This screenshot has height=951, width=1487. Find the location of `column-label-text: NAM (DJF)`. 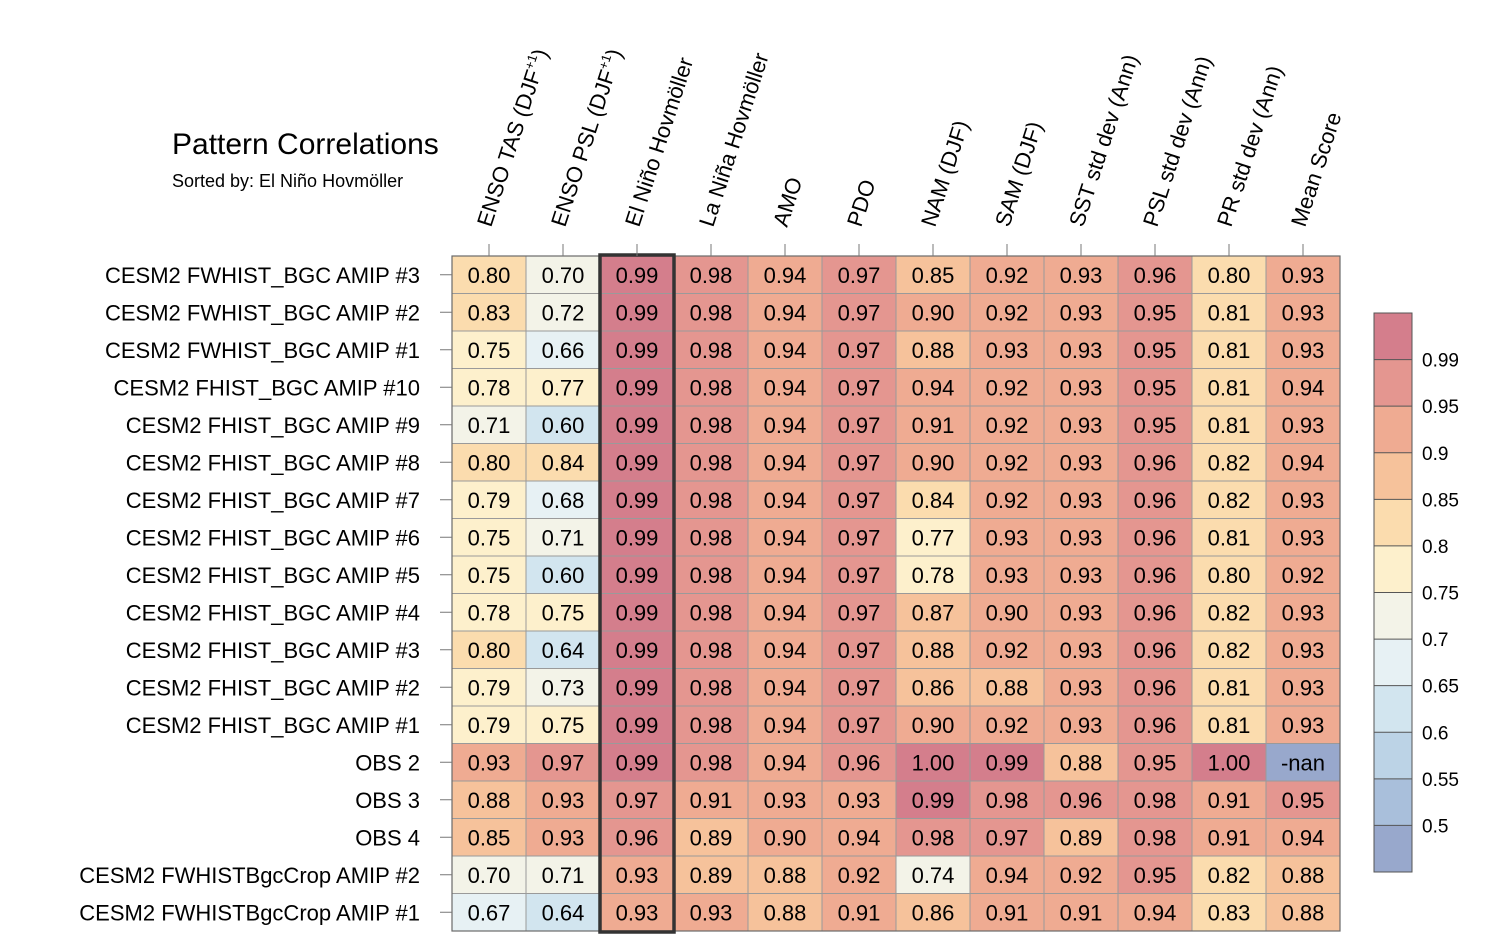

column-label-text: NAM (DJF) is located at coordinates (945, 173).